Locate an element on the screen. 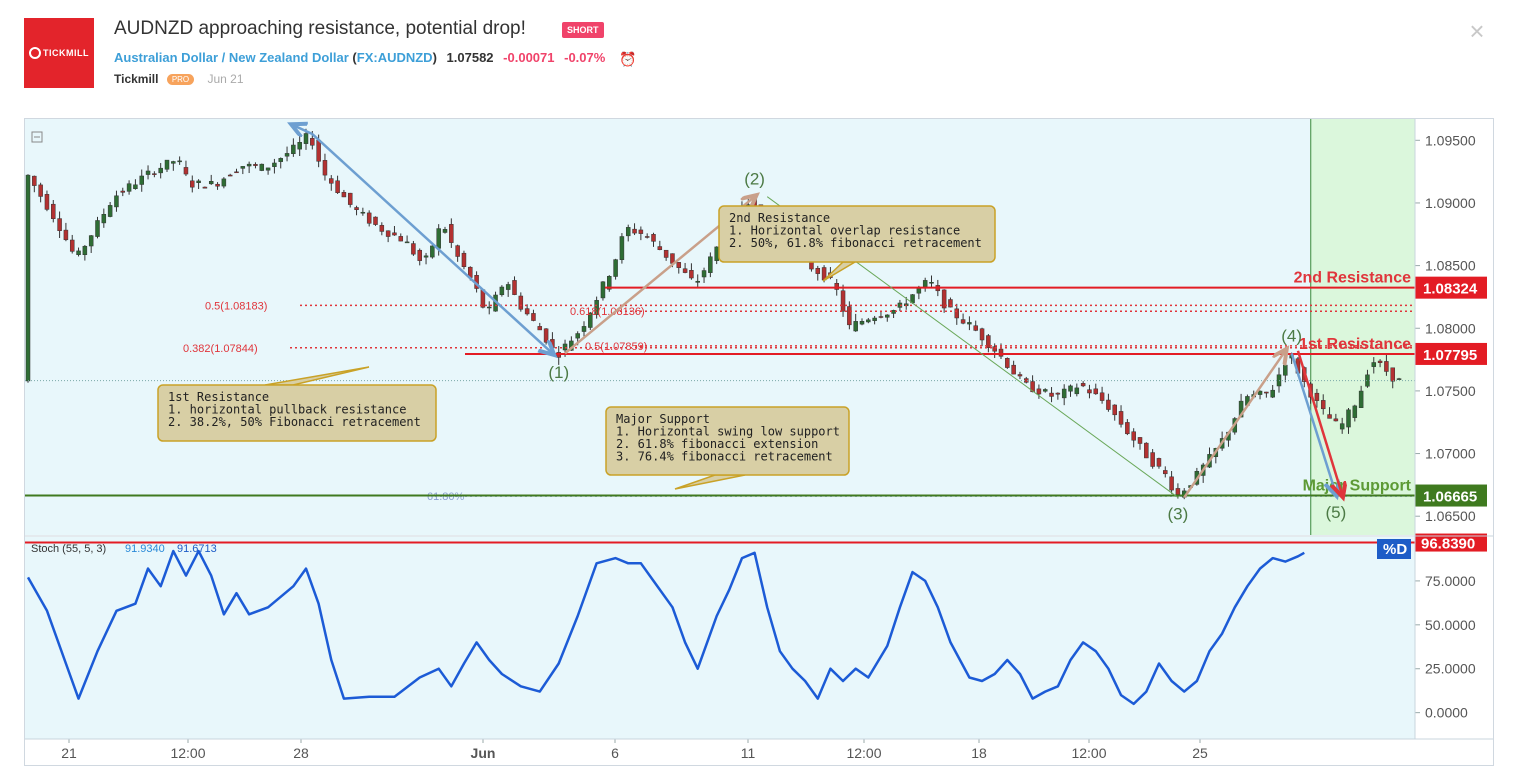  level-label: 2nd Resistance is located at coordinates (1352, 278).